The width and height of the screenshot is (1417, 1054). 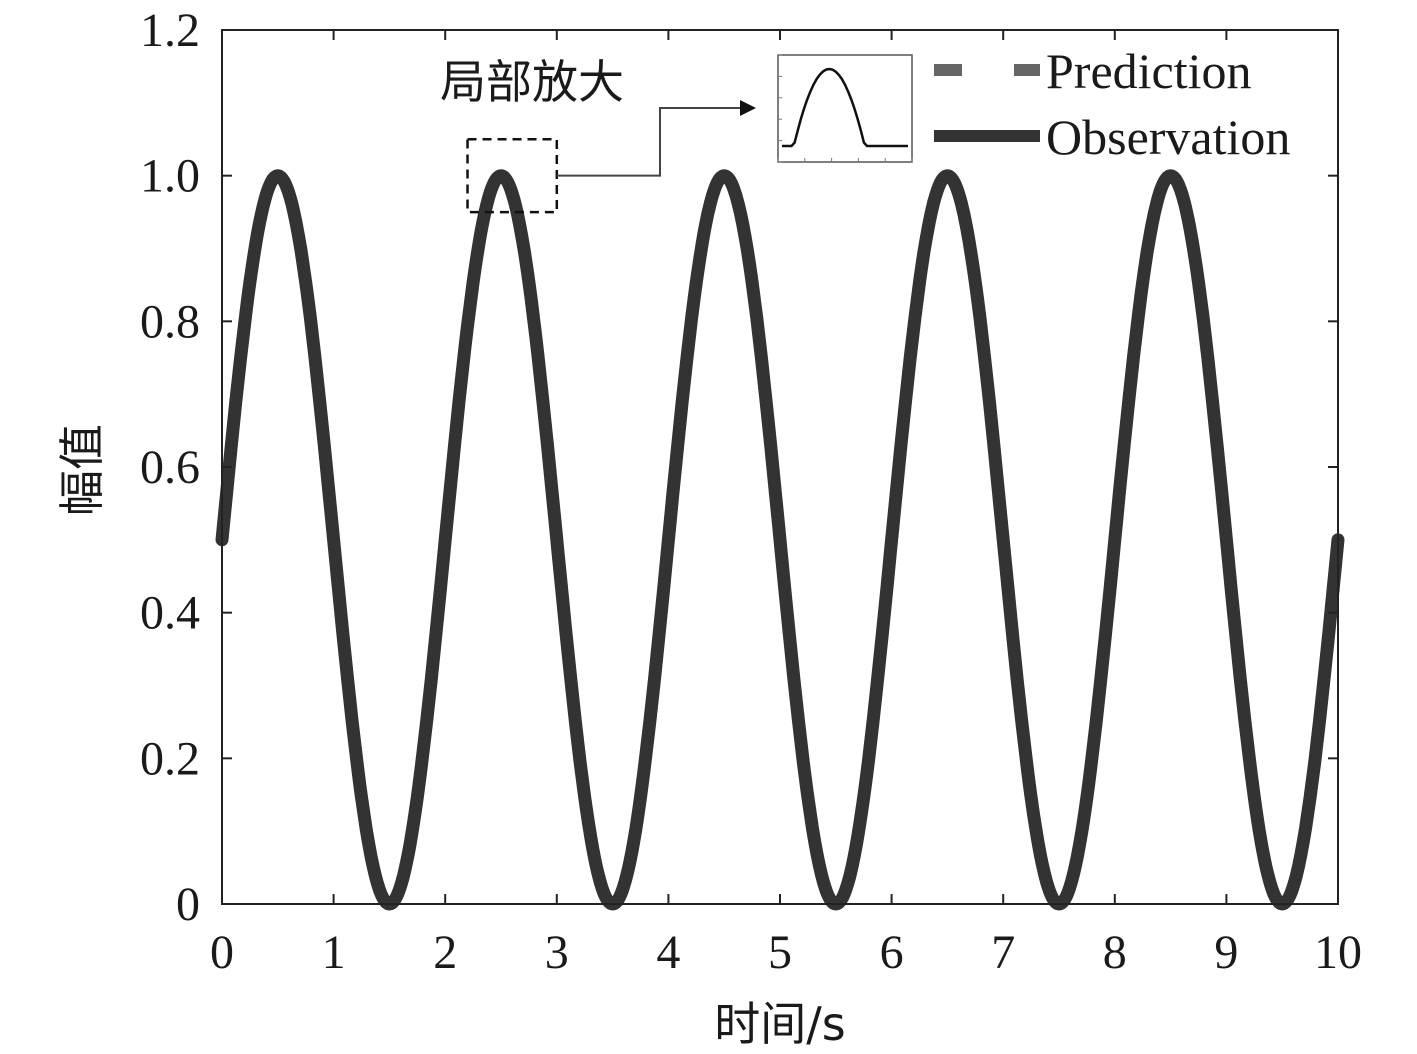 I want to click on zoom-connector-arrow, so click(x=748, y=108).